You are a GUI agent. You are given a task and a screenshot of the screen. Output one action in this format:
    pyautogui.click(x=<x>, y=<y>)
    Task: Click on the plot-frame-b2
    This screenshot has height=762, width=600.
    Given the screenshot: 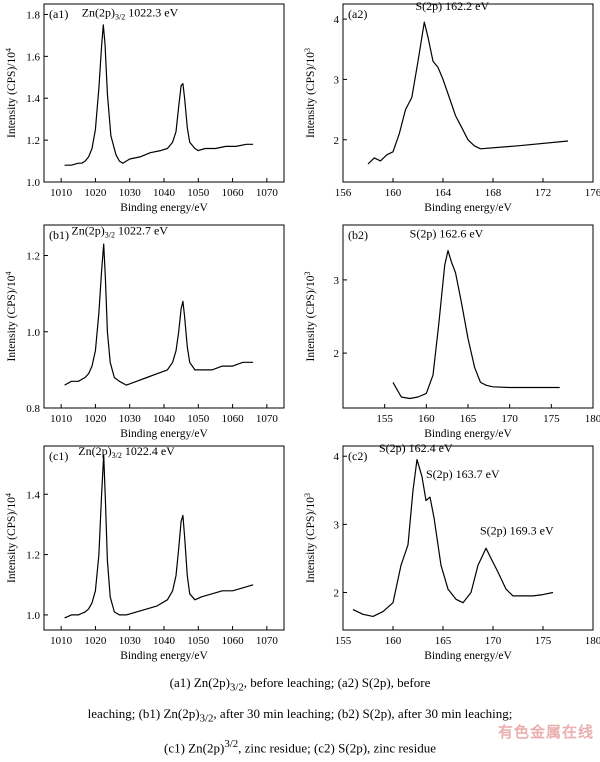 What is the action you would take?
    pyautogui.click(x=468, y=316)
    